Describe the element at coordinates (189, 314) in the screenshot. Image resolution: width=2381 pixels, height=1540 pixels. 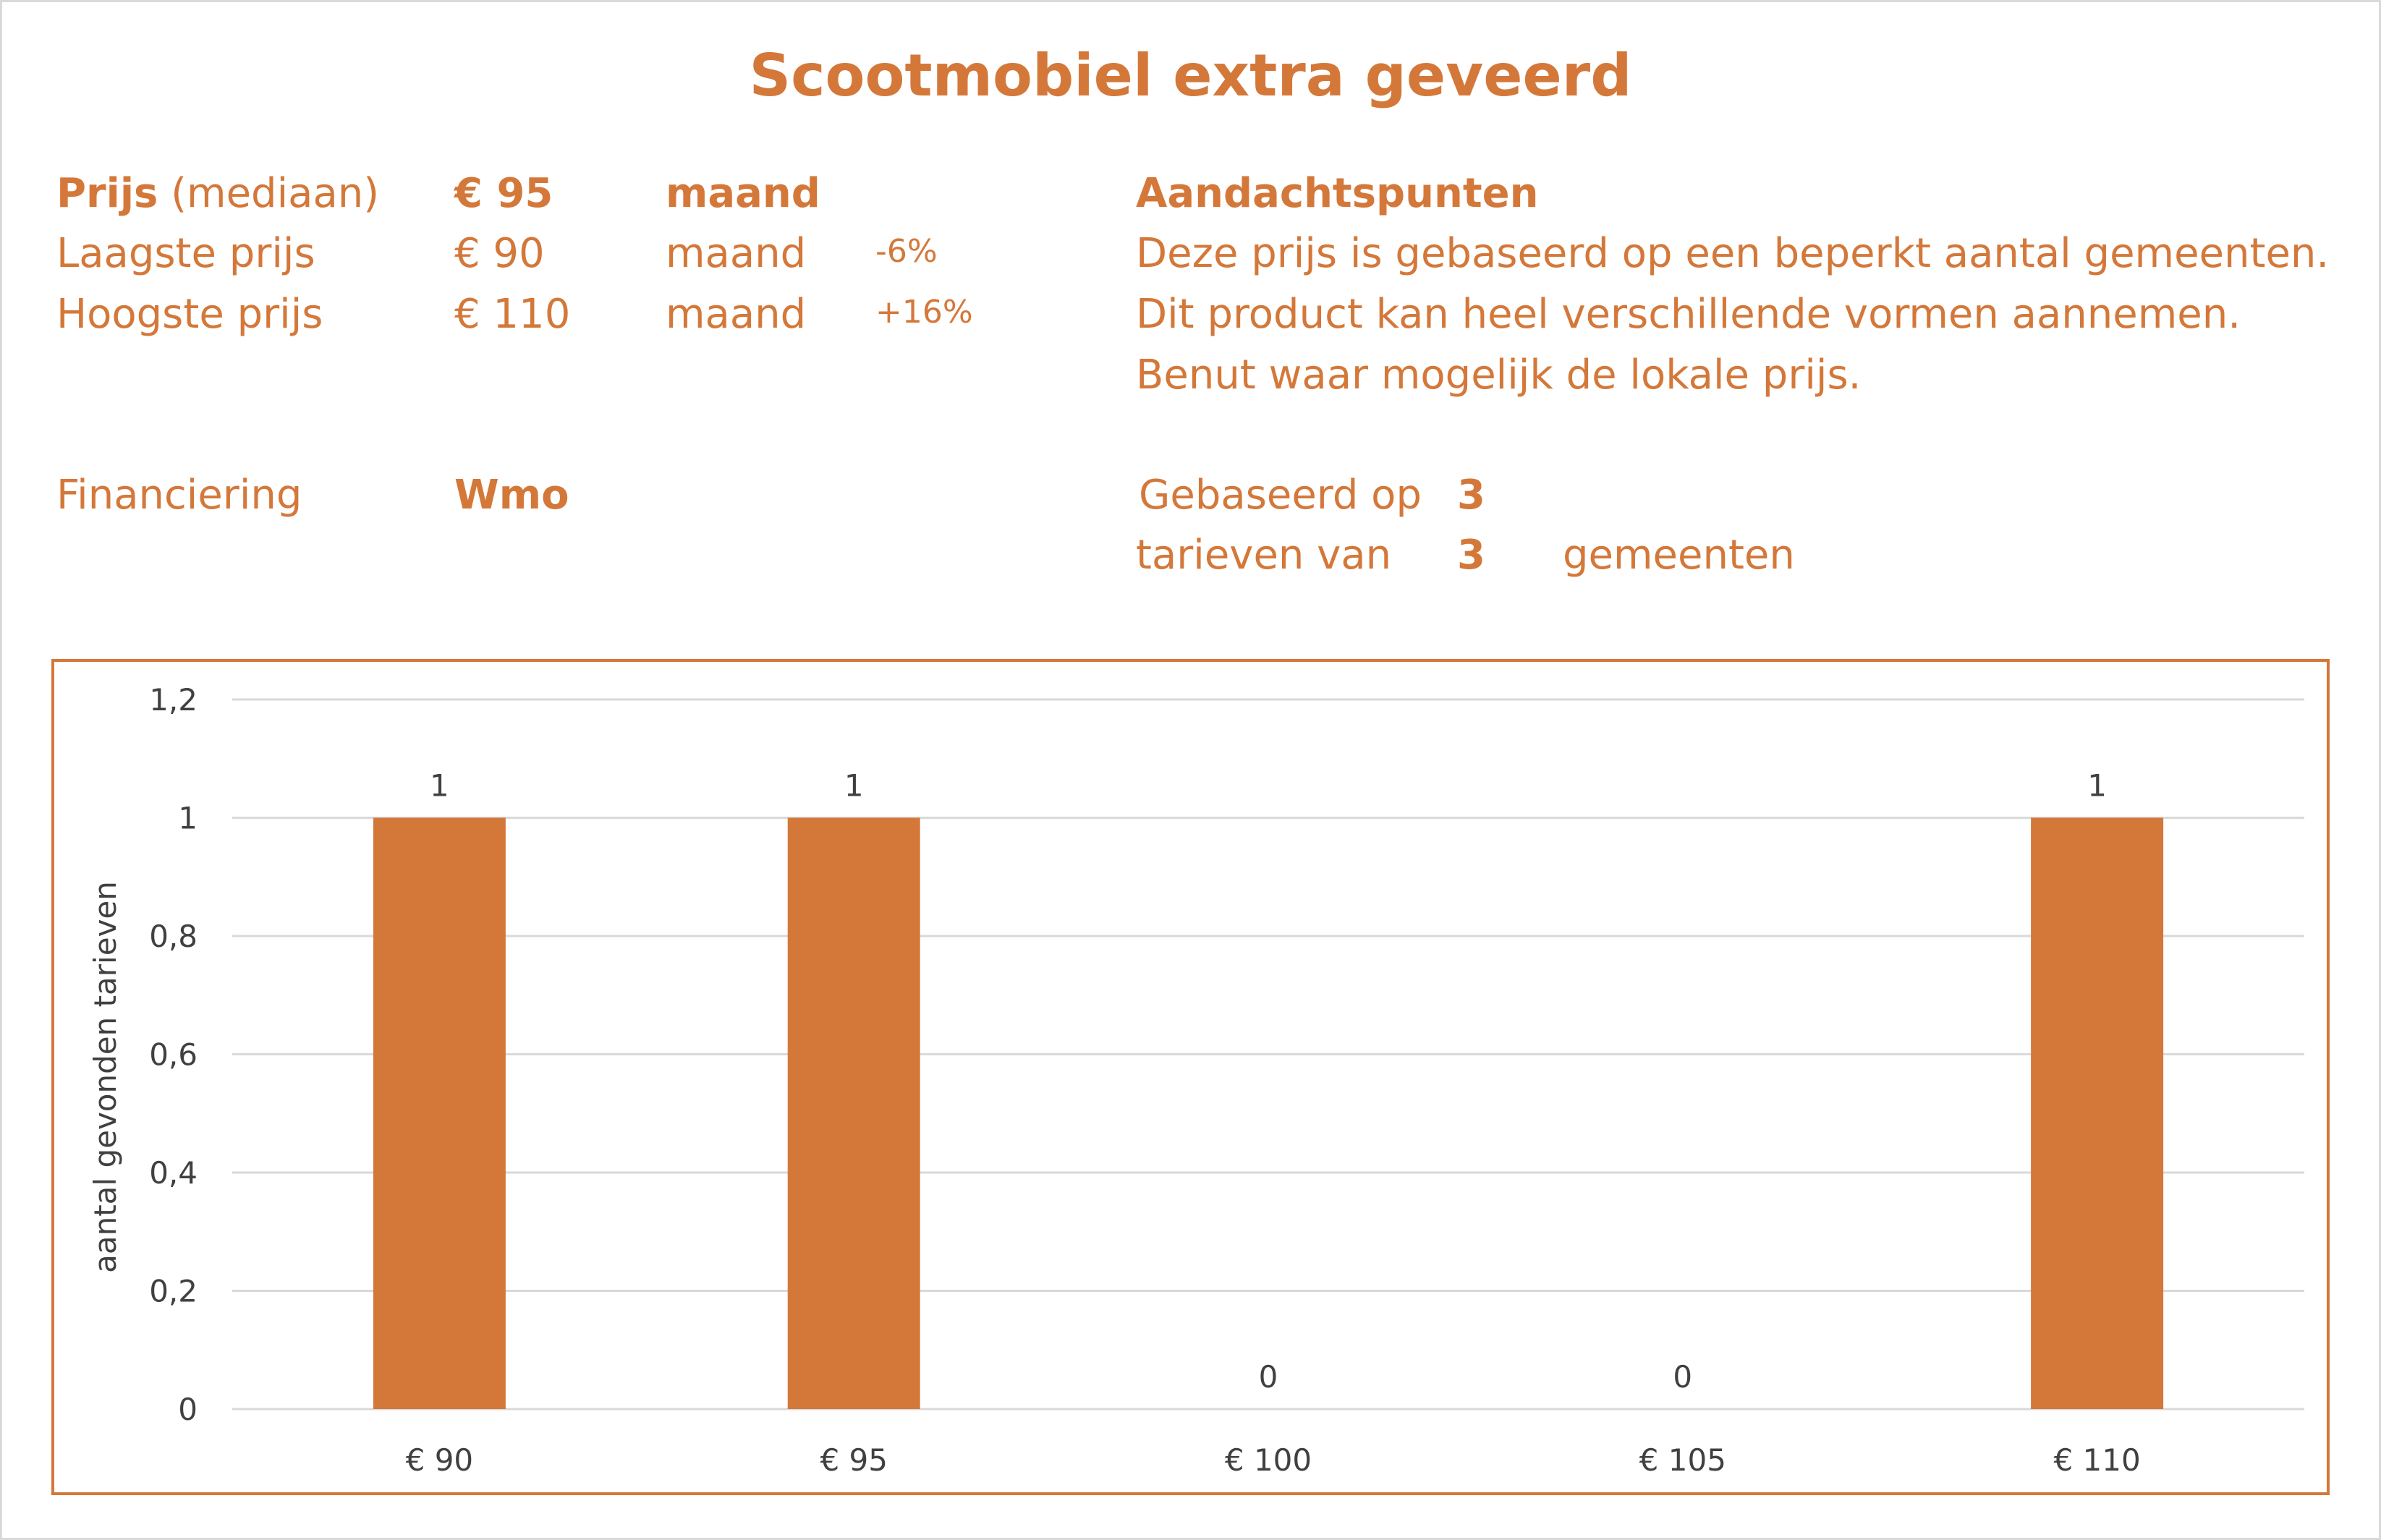
I see `high-price-label: Hoogste prijs` at that location.